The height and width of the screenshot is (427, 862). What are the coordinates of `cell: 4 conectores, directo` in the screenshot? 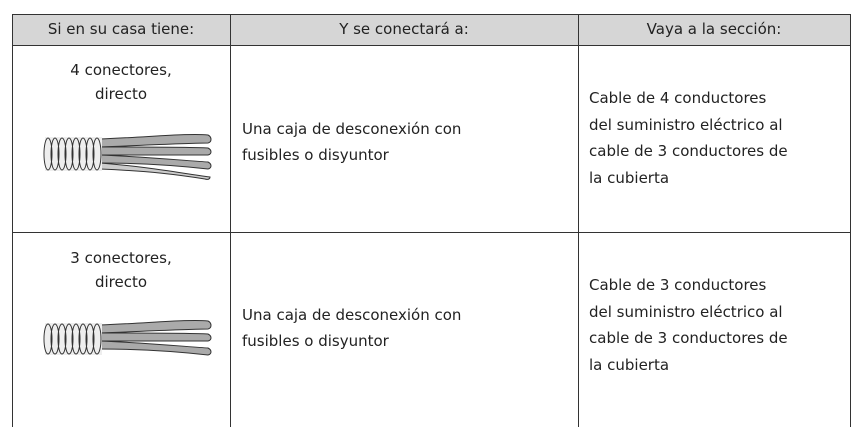 It's located at (121, 82).